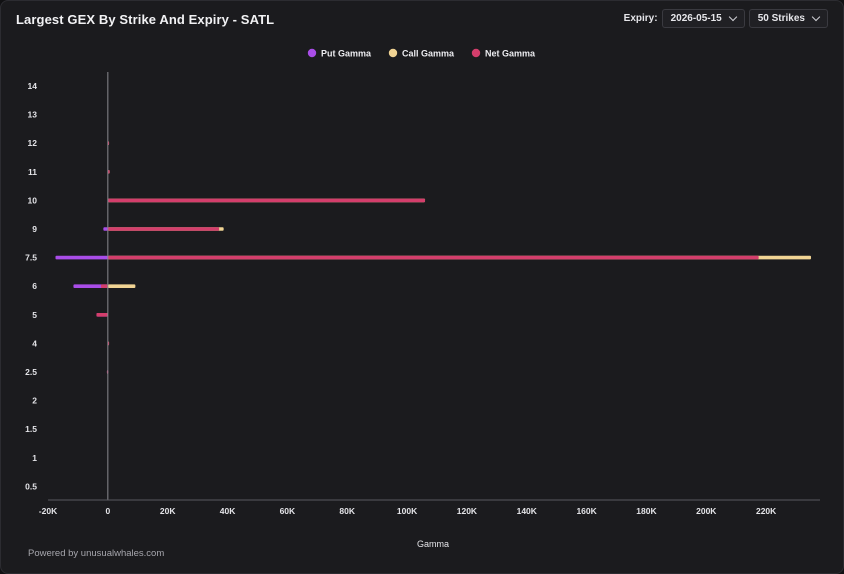  I want to click on chart-controls: Expiry: 2026-05-15 50 Strikes, so click(726, 18).